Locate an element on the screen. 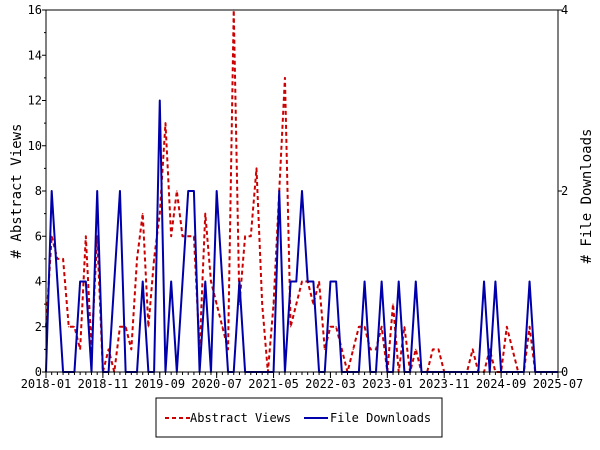 This screenshot has width=600, height=450. left-tick-label: 2 is located at coordinates (38, 327).